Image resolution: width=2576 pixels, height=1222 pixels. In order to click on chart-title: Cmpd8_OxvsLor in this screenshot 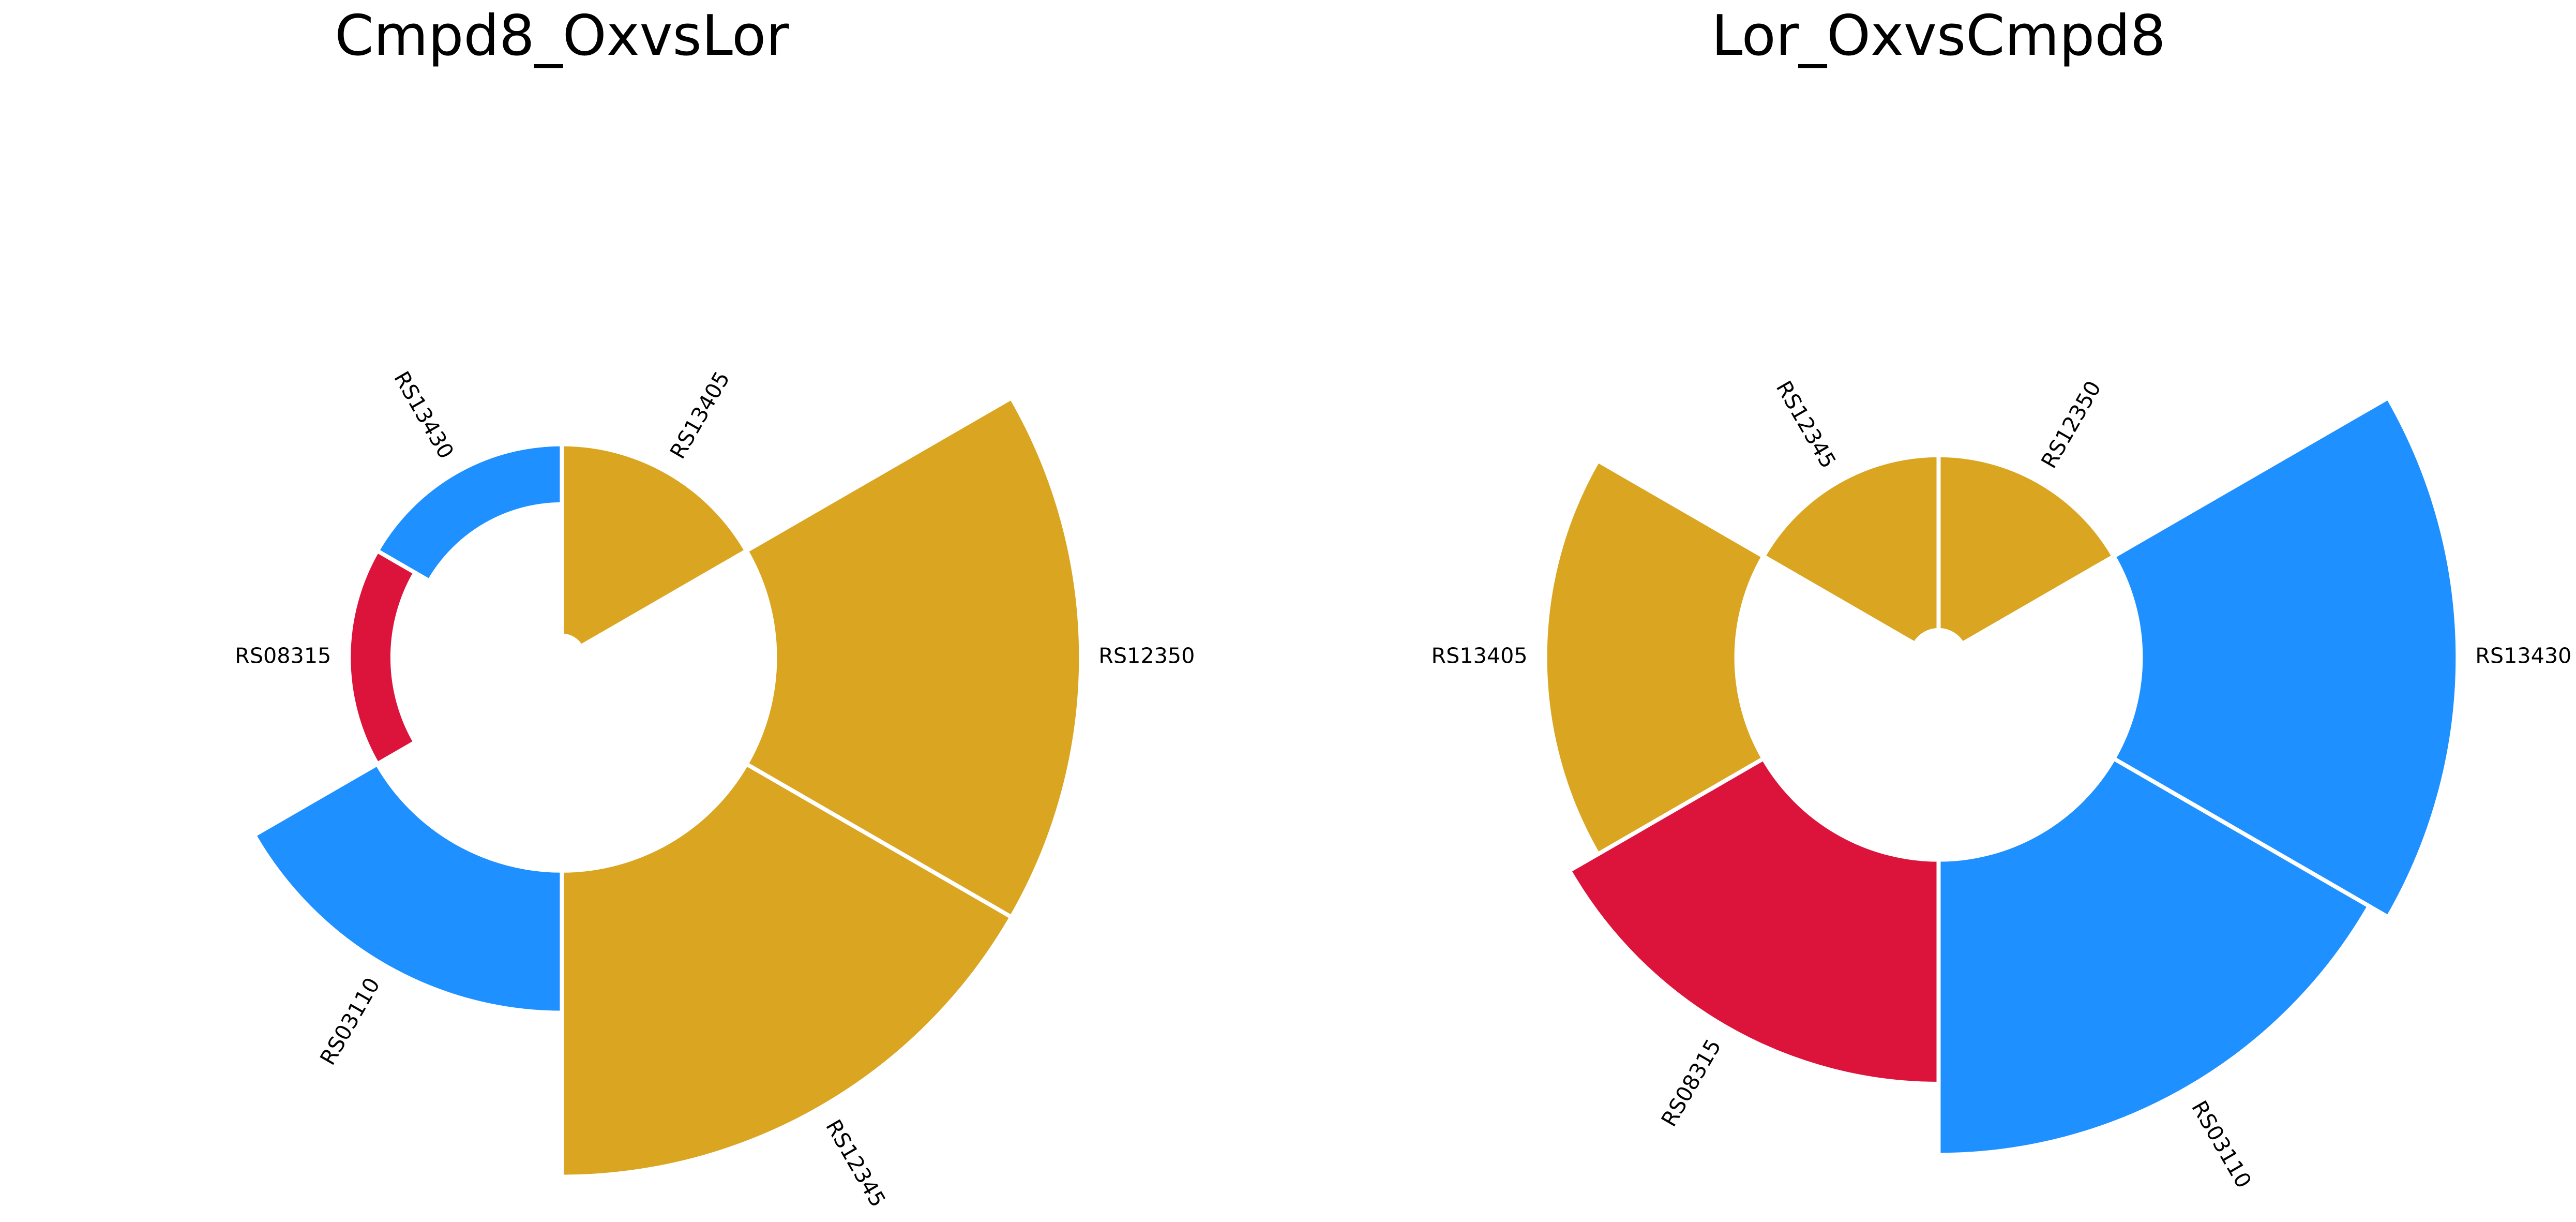, I will do `click(562, 36)`.